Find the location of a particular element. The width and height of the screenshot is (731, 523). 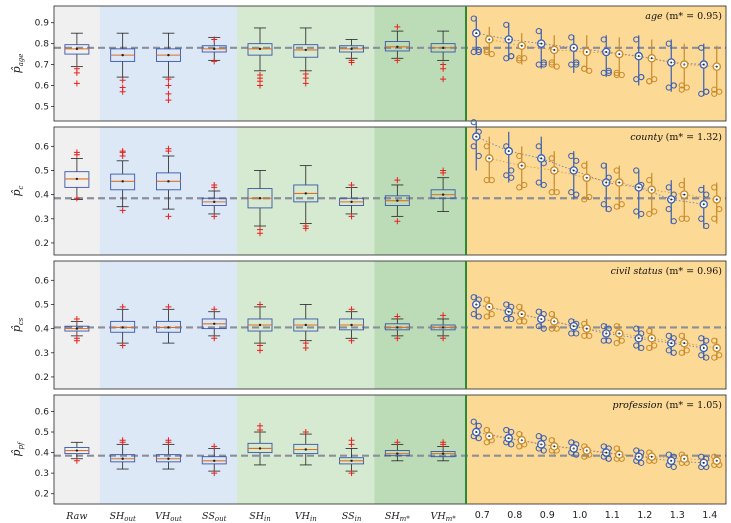

y-tick-label: 0.5 is located at coordinates (42, 433).